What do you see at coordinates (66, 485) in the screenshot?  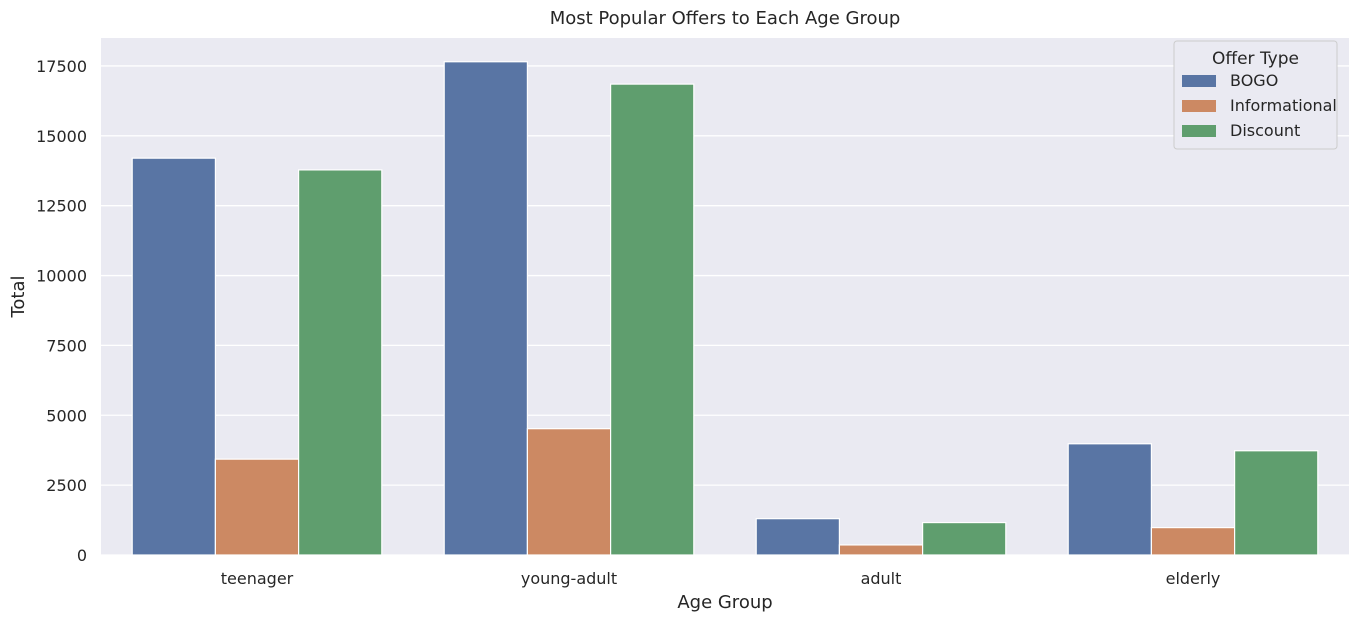 I see `y-tick-label: 2500` at bounding box center [66, 485].